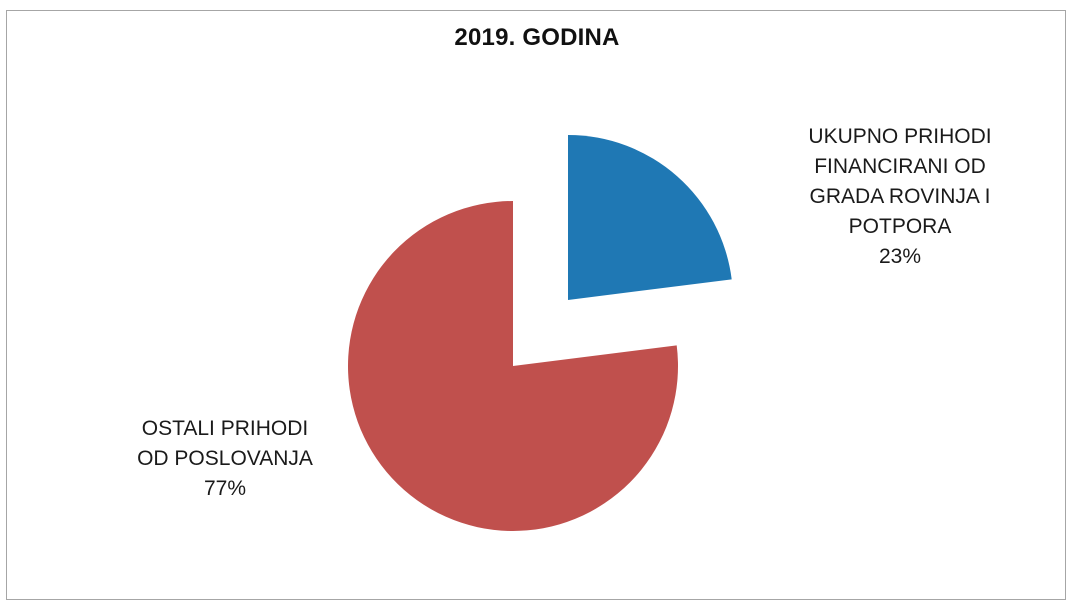  What do you see at coordinates (537, 37) in the screenshot?
I see `chart-title: 2019. GODINA` at bounding box center [537, 37].